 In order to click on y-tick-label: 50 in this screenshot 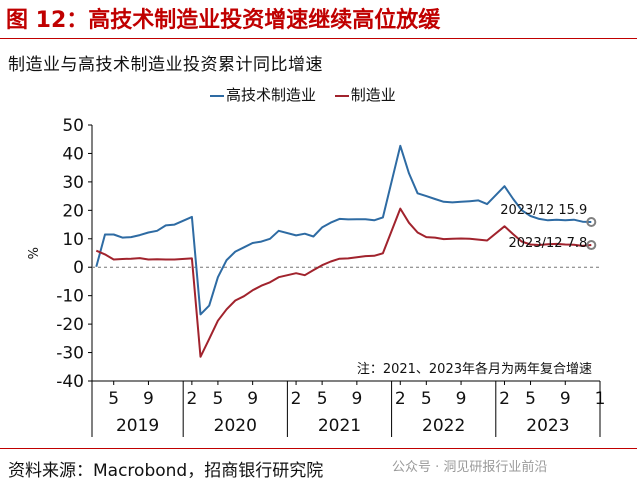, I will do `click(73, 126)`.